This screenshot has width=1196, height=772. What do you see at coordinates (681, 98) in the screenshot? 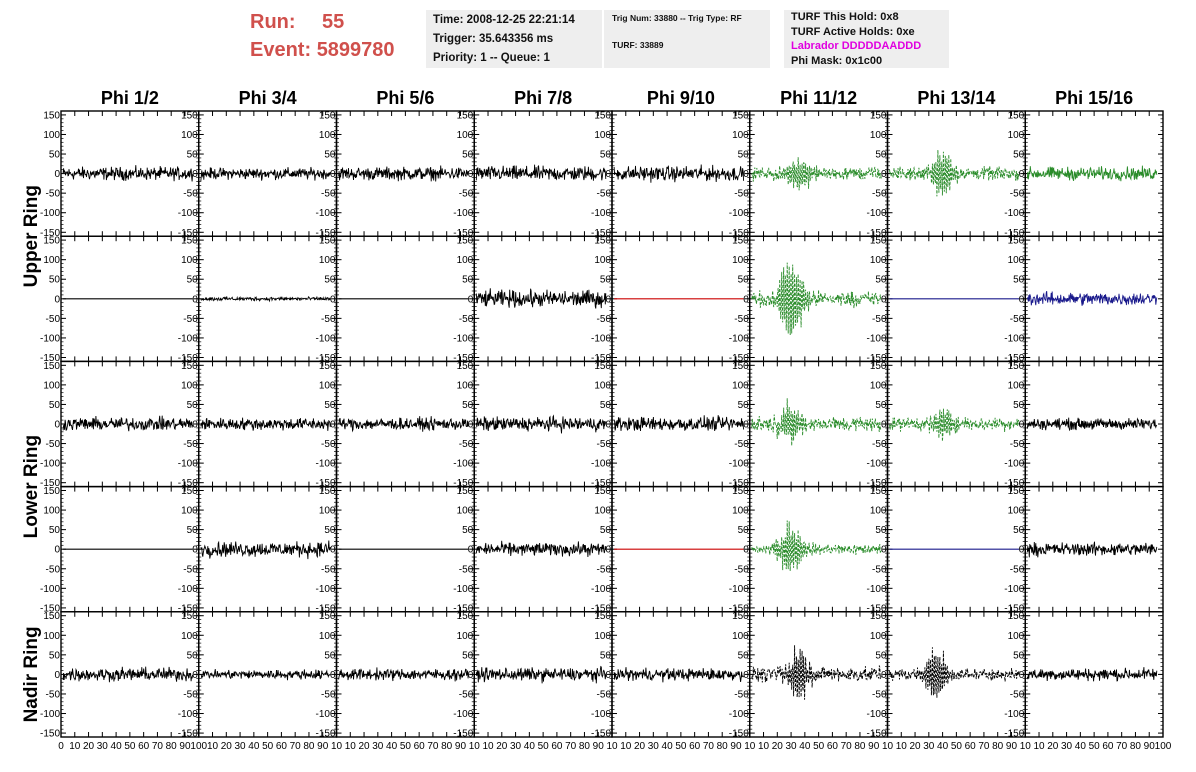
I see `phi-column-label: Phi 9/10` at bounding box center [681, 98].